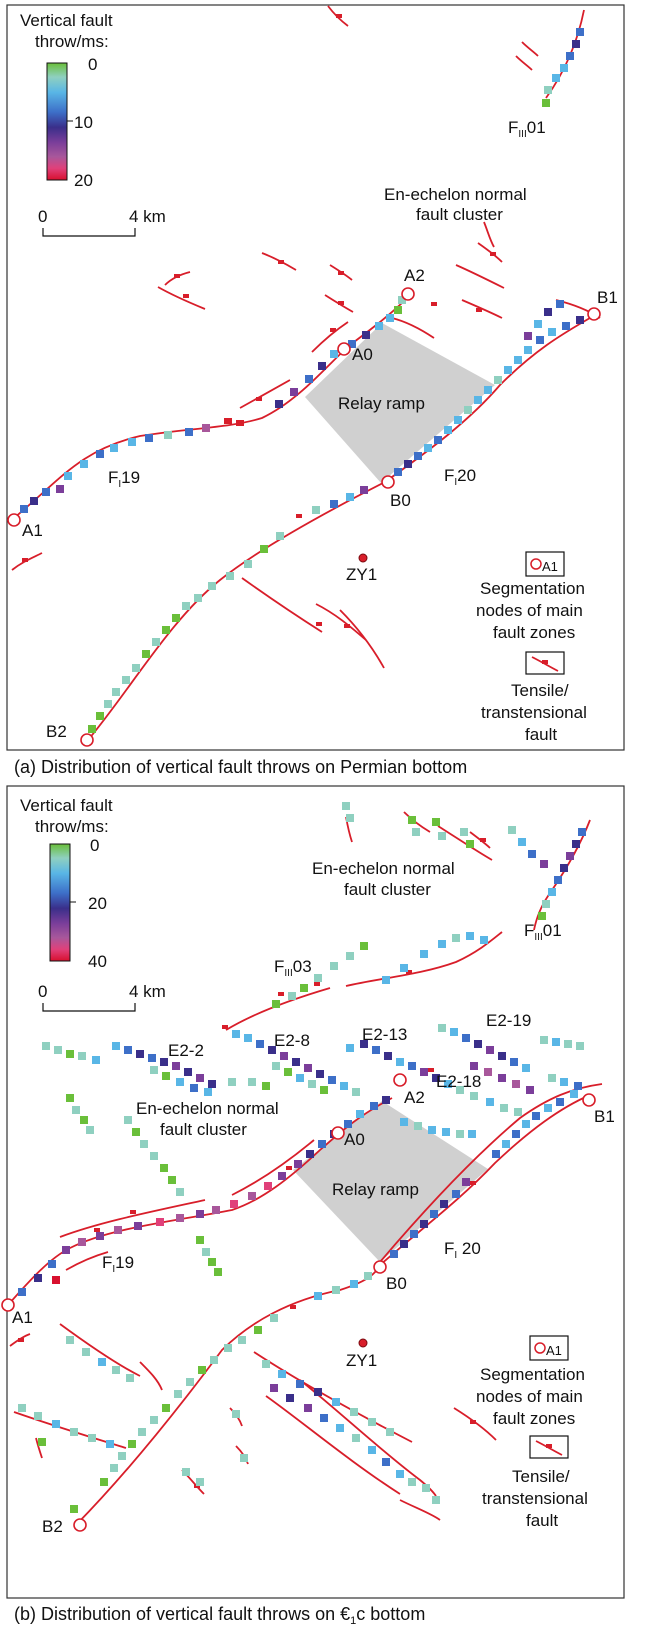 Image resolution: width=650 pixels, height=1628 pixels. Describe the element at coordinates (213, 404) in the screenshot. I see `throw-markers-FI19` at that location.